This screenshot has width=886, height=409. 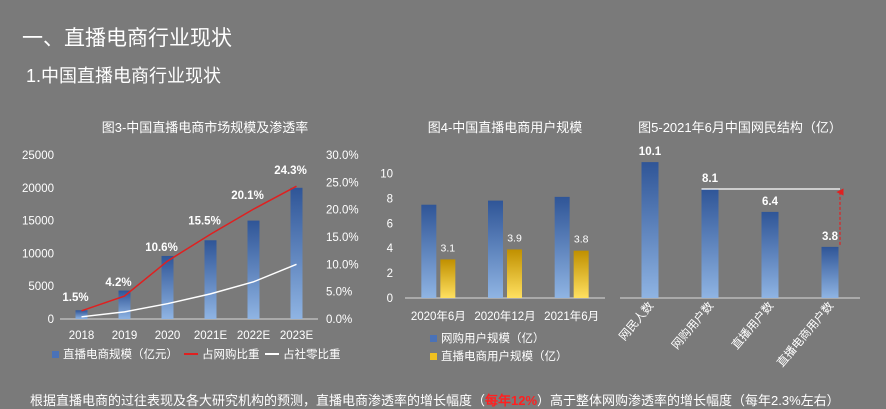 I want to click on y-right-tick-label: 15.0%, so click(x=342, y=238).